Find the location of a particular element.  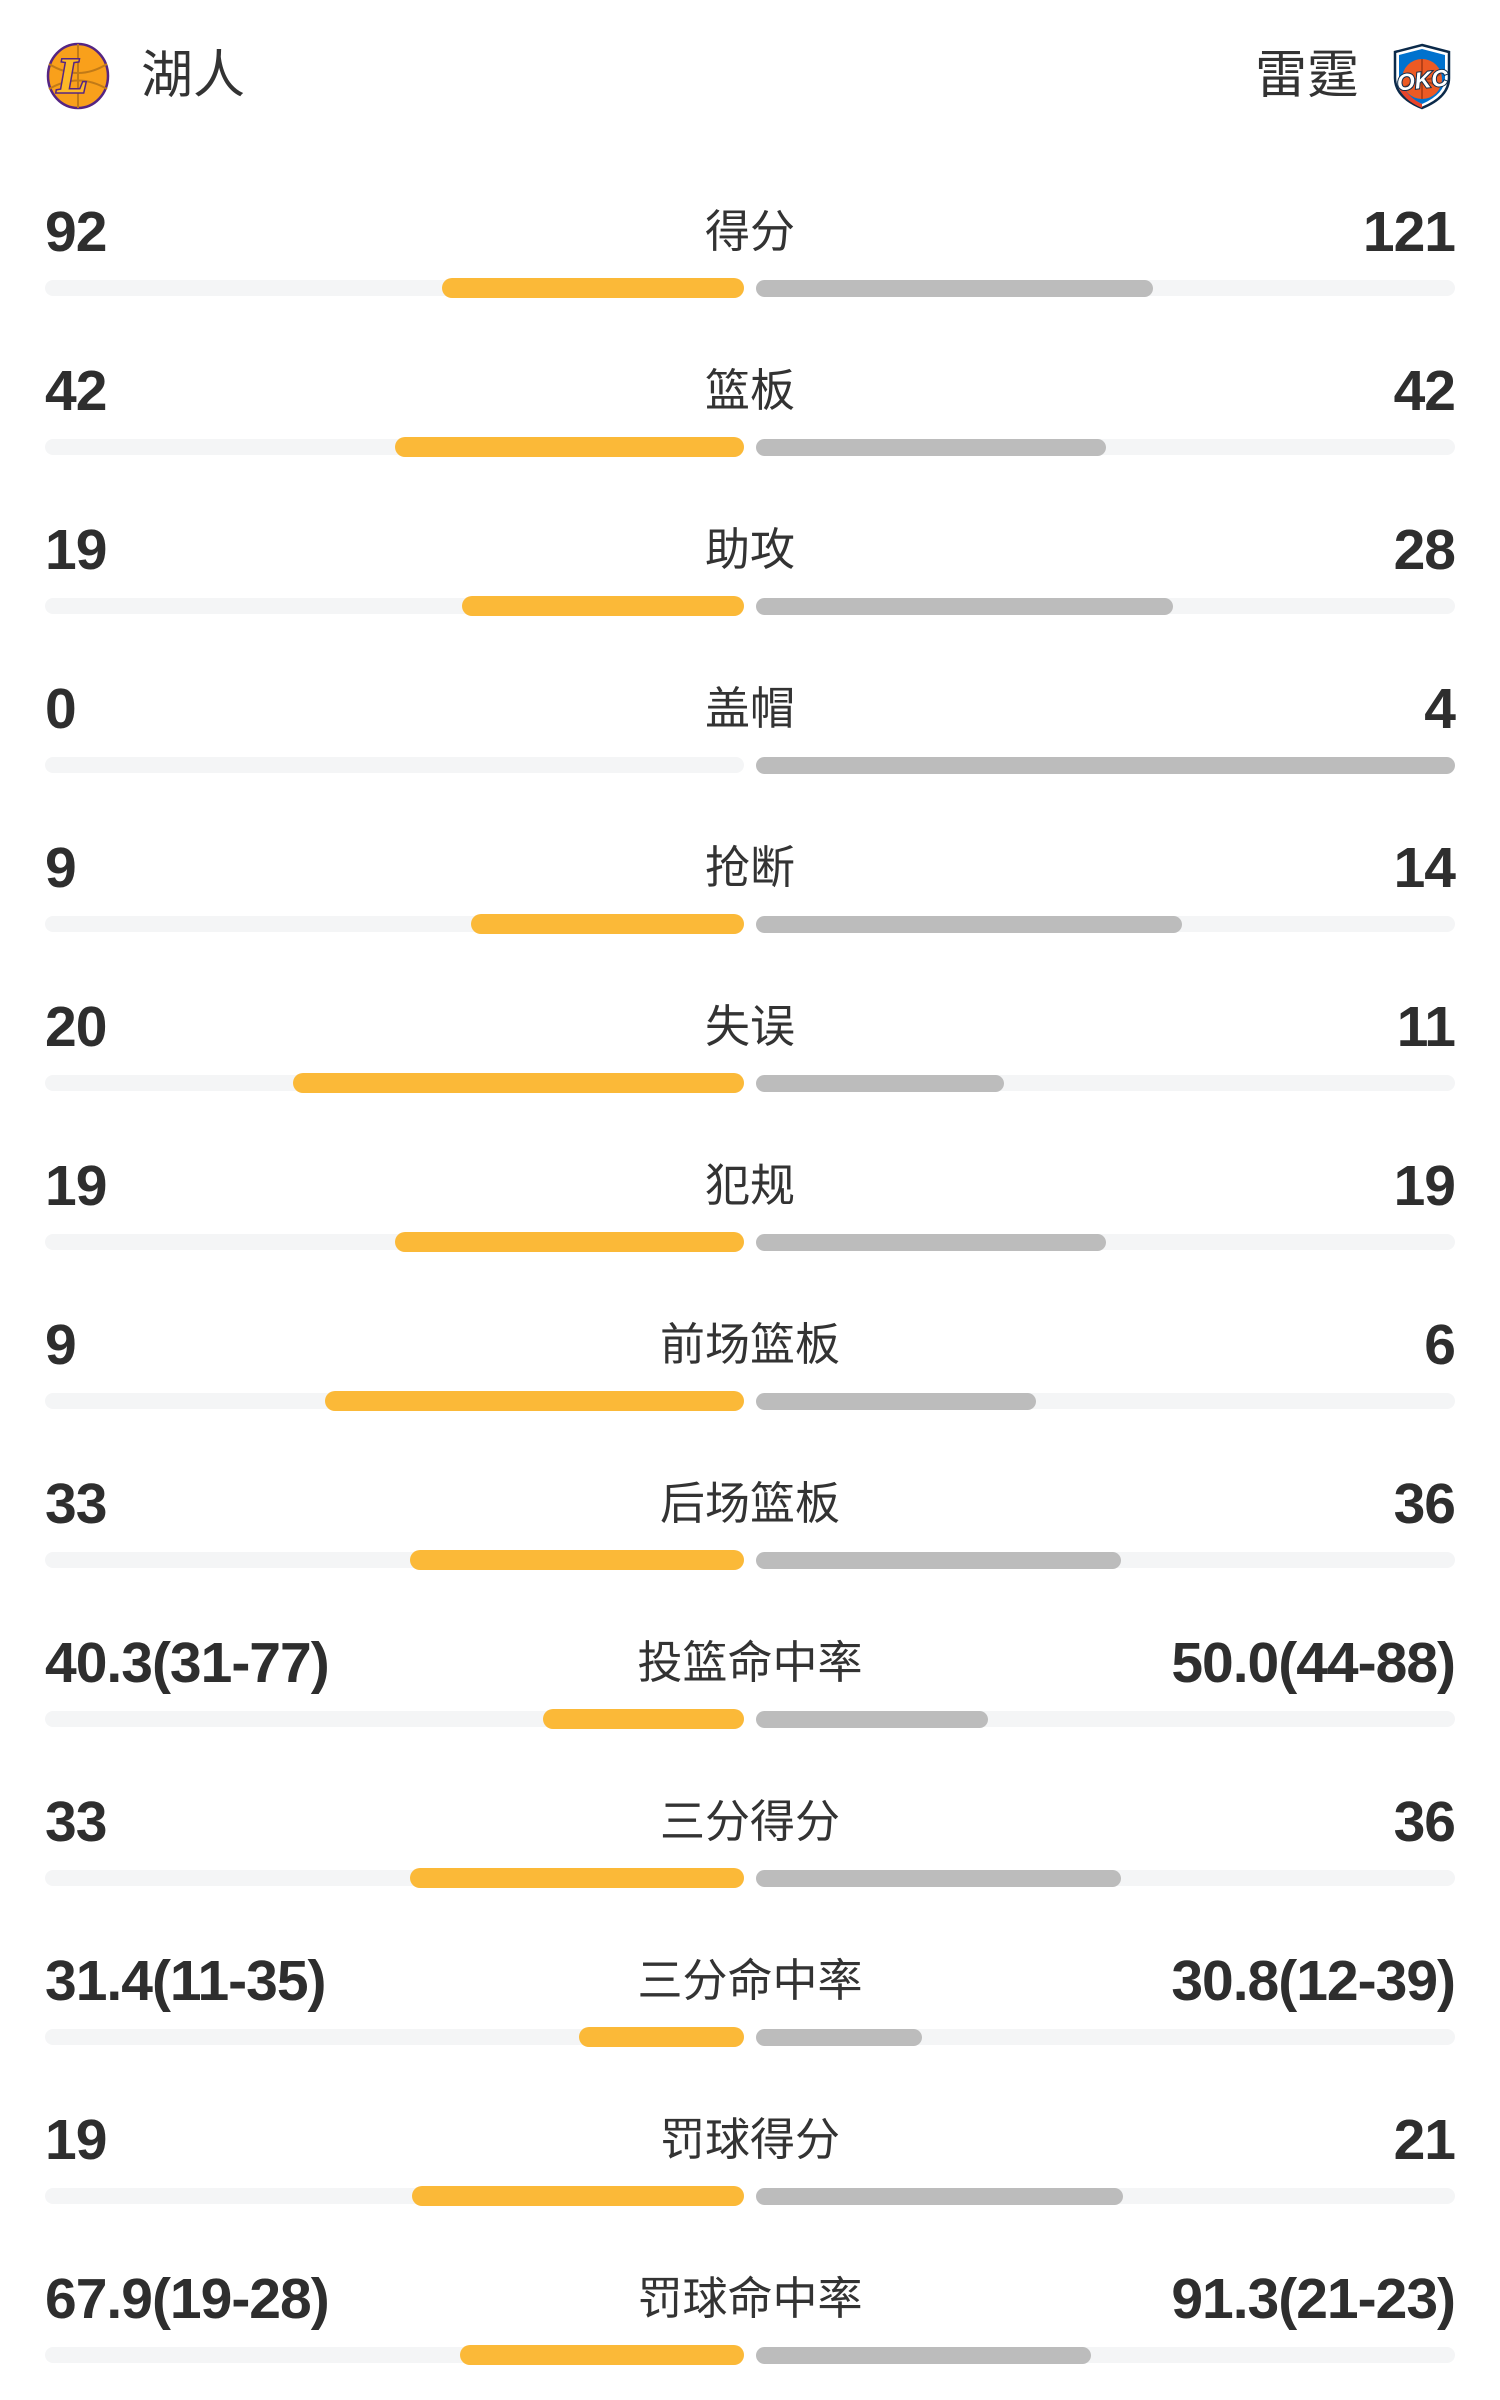

home-stat-value: 0 is located at coordinates (61, 709).